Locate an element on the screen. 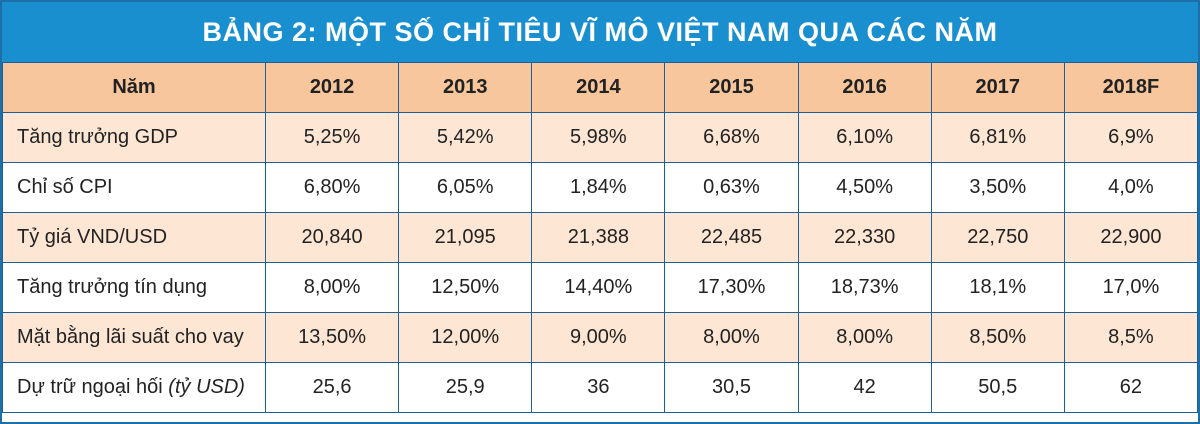  row-label-unit: (tỷ USD) is located at coordinates (206, 387).